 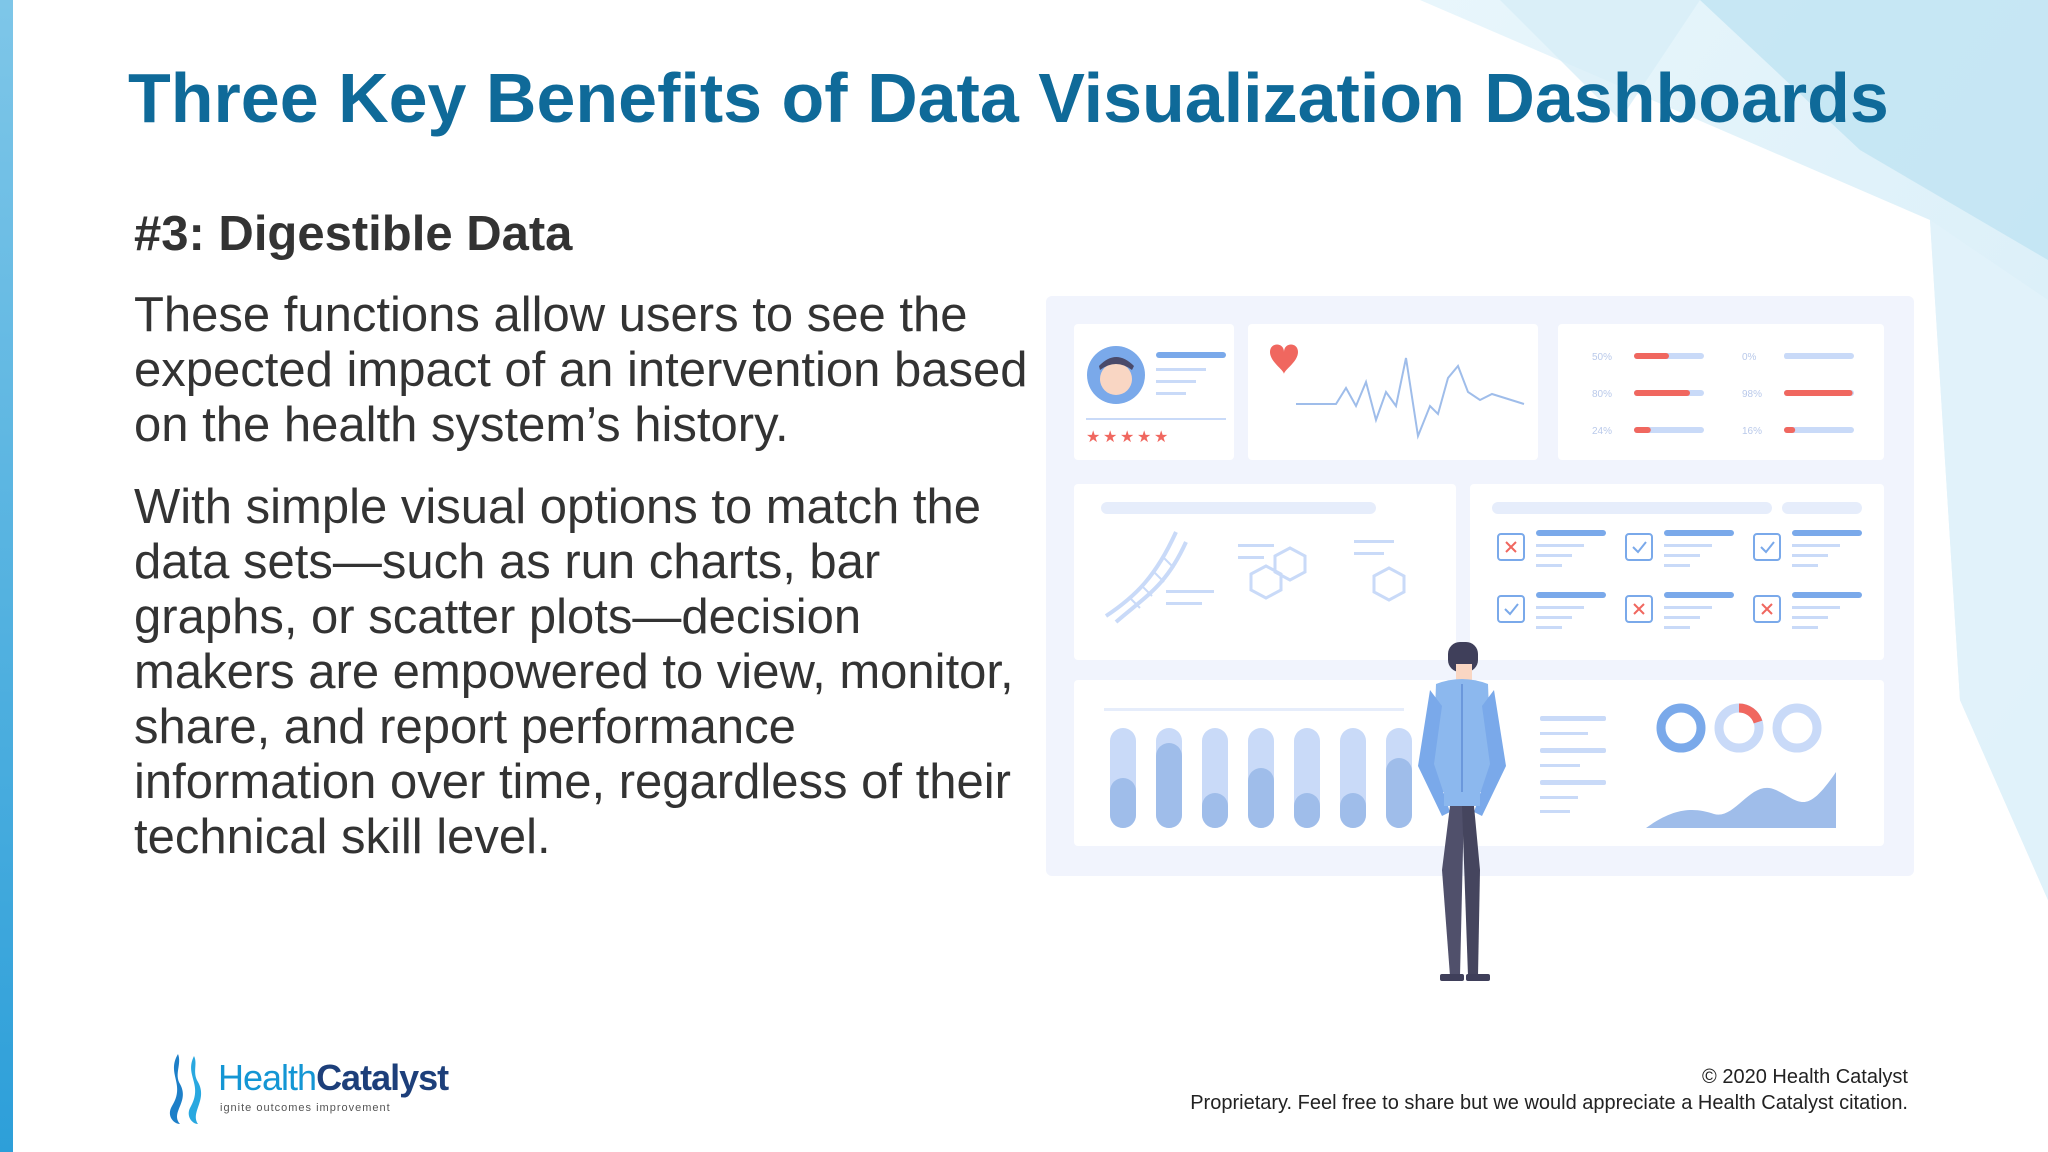 What do you see at coordinates (1393, 392) in the screenshot?
I see `heart-rate-card` at bounding box center [1393, 392].